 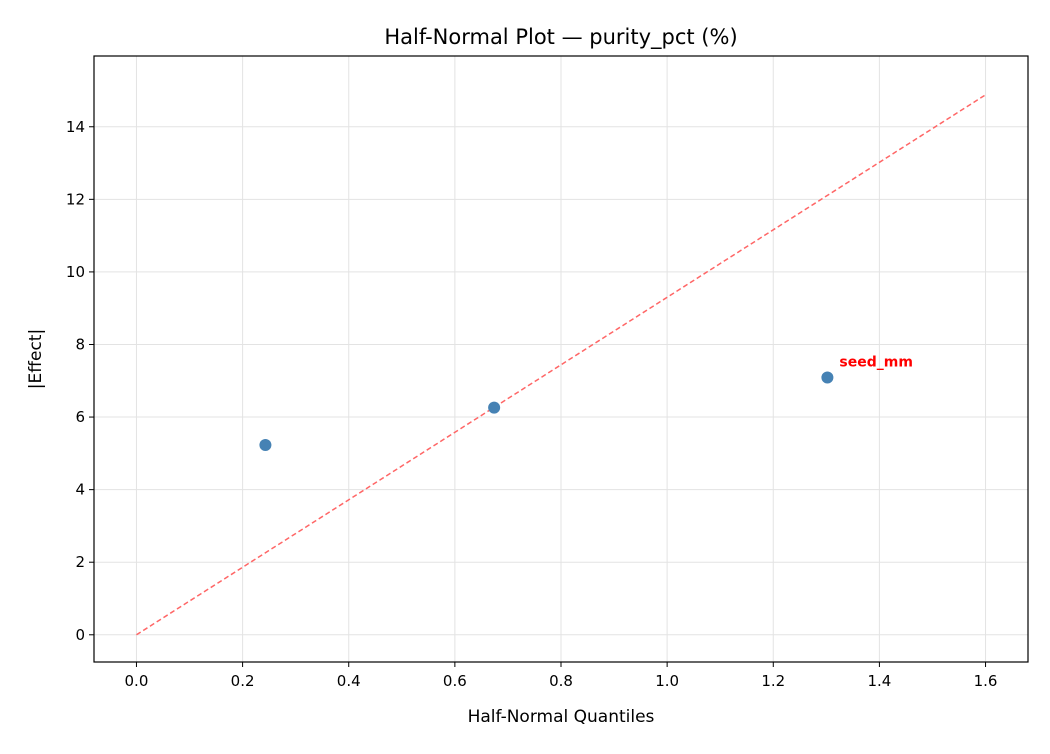 What do you see at coordinates (455, 681) in the screenshot?
I see `x-tick-label: 0.6` at bounding box center [455, 681].